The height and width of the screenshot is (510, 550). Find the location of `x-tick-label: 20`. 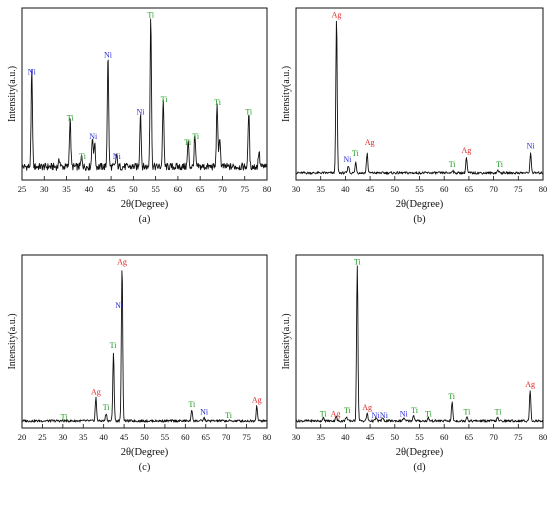

x-tick-label: 20 is located at coordinates (22, 437).